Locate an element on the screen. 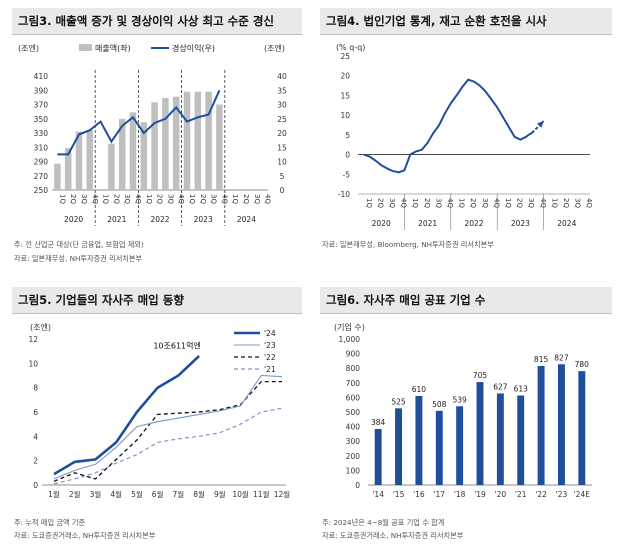 The image size is (622, 560). legend-sales-swatch is located at coordinates (85, 47).